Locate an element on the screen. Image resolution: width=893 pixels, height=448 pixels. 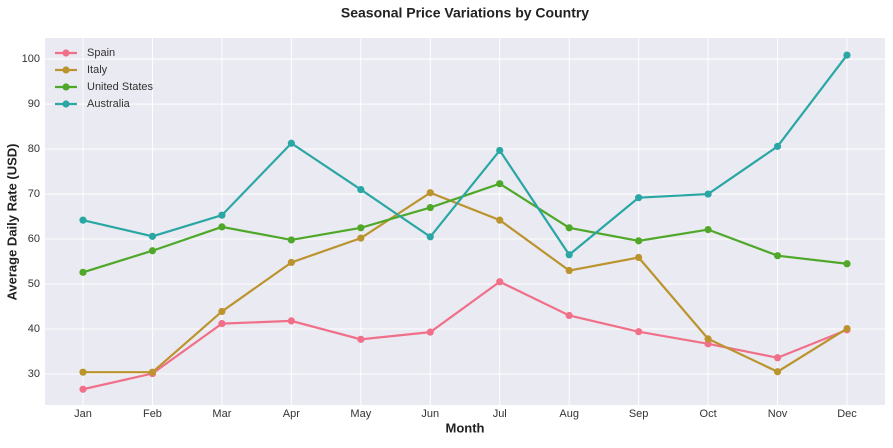
x-tick-label: Nov is located at coordinates (778, 414).